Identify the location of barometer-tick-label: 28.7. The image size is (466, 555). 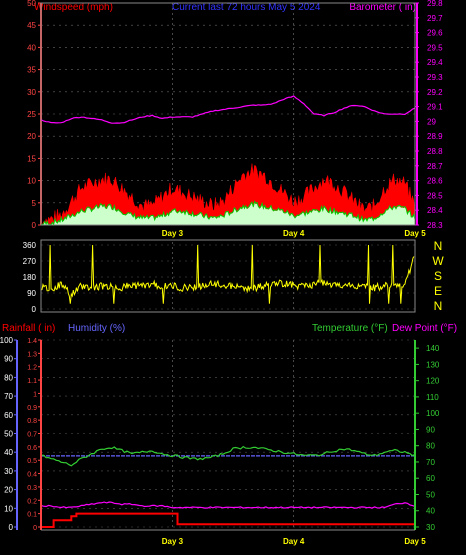
(435, 166).